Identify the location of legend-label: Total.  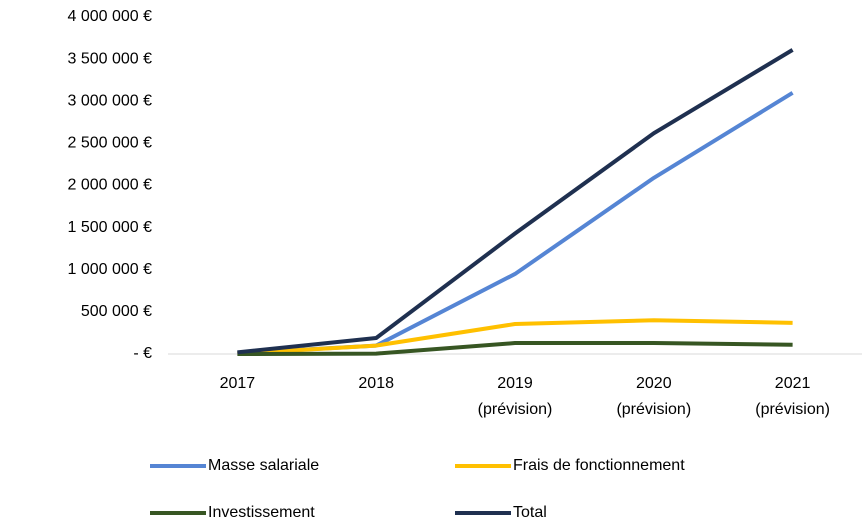
(530, 512).